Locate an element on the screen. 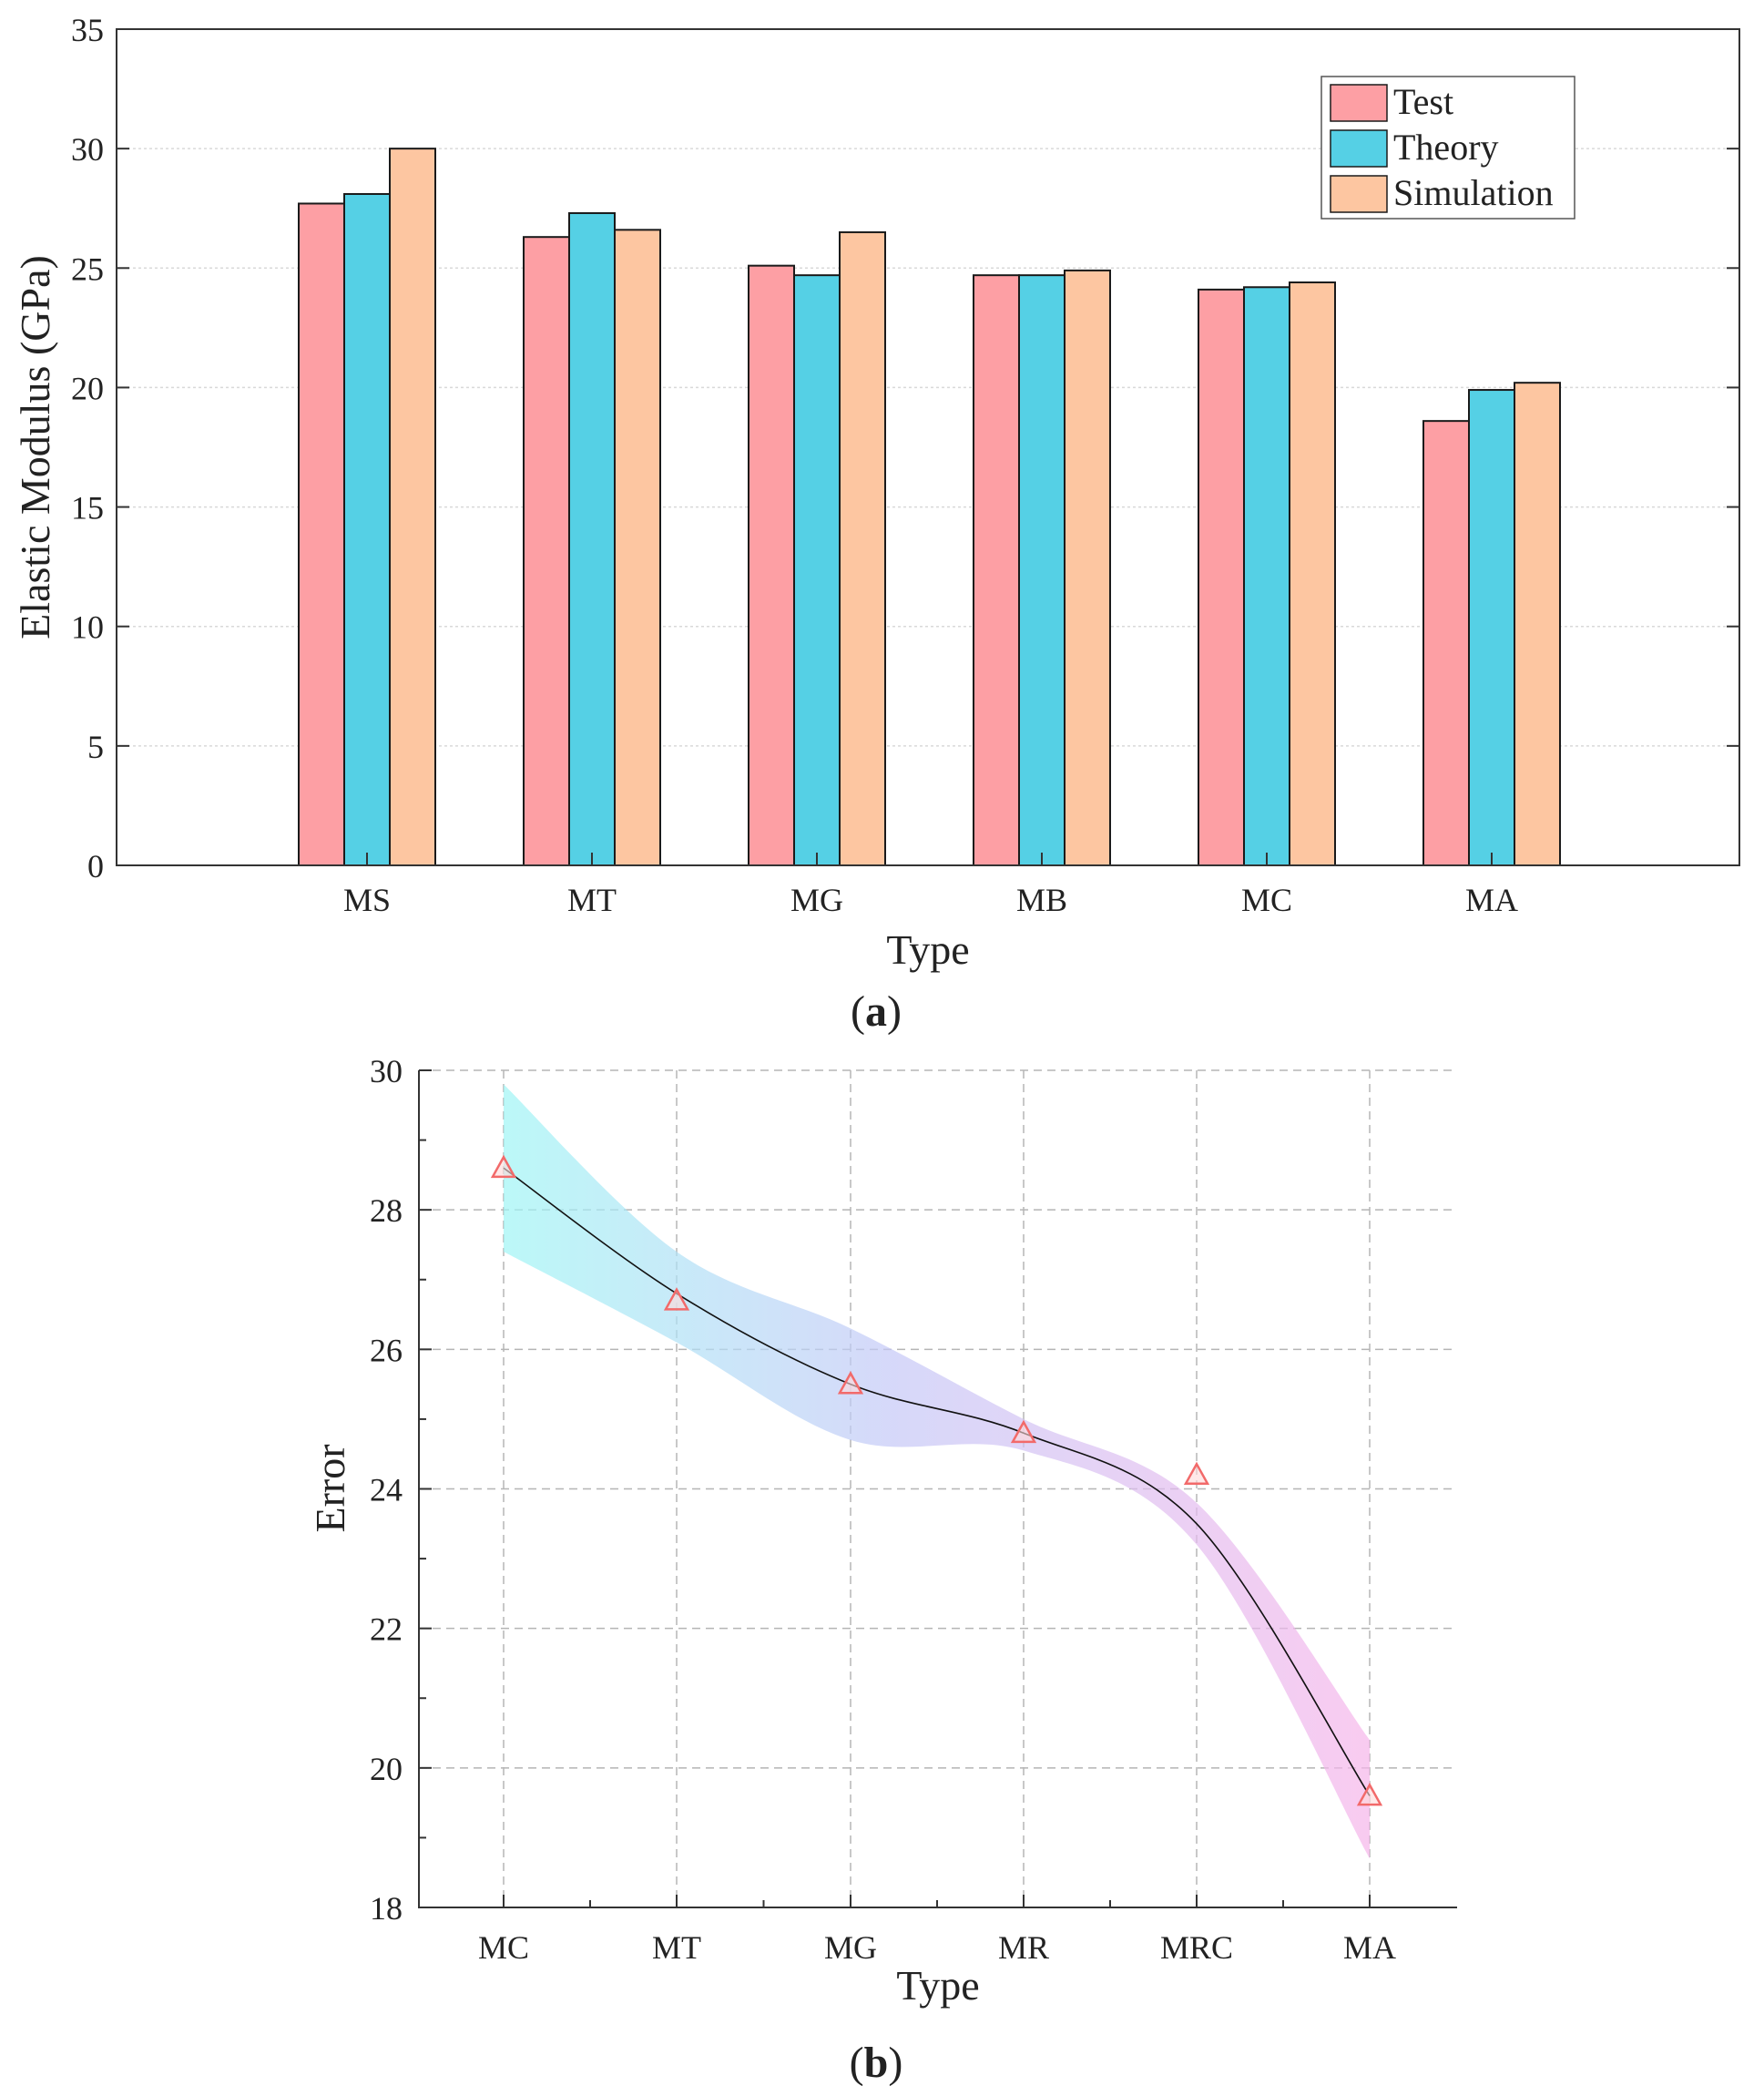 Image resolution: width=1764 pixels, height=2096 pixels. bar-test-mt is located at coordinates (546, 551).